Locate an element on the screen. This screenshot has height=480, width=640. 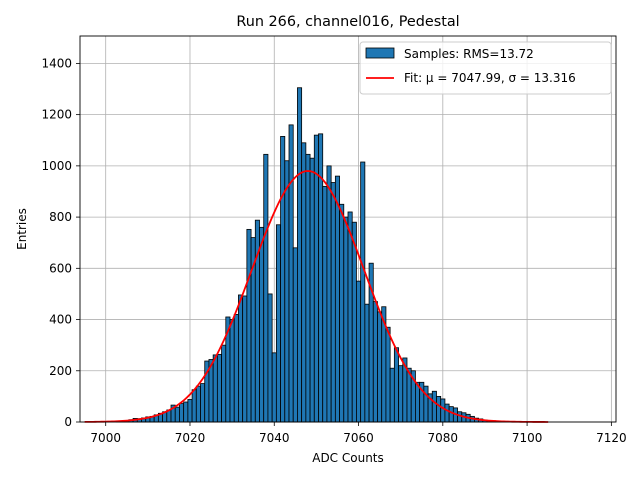
x-tick-label: 7080 is located at coordinates (443, 438).